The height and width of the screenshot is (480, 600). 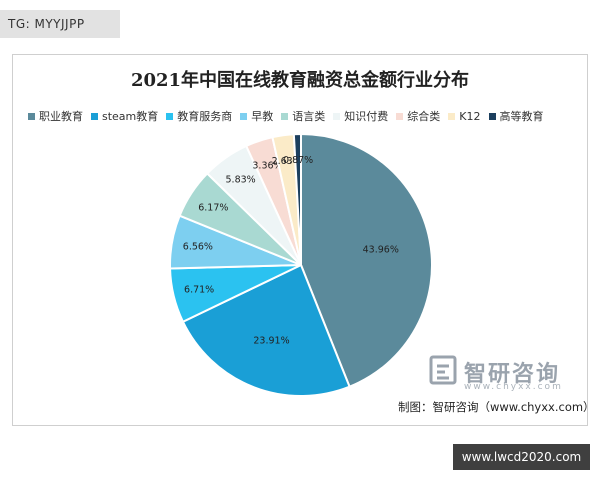 What do you see at coordinates (267, 166) in the screenshot?
I see `slice-value-label: 3.36%` at bounding box center [267, 166].